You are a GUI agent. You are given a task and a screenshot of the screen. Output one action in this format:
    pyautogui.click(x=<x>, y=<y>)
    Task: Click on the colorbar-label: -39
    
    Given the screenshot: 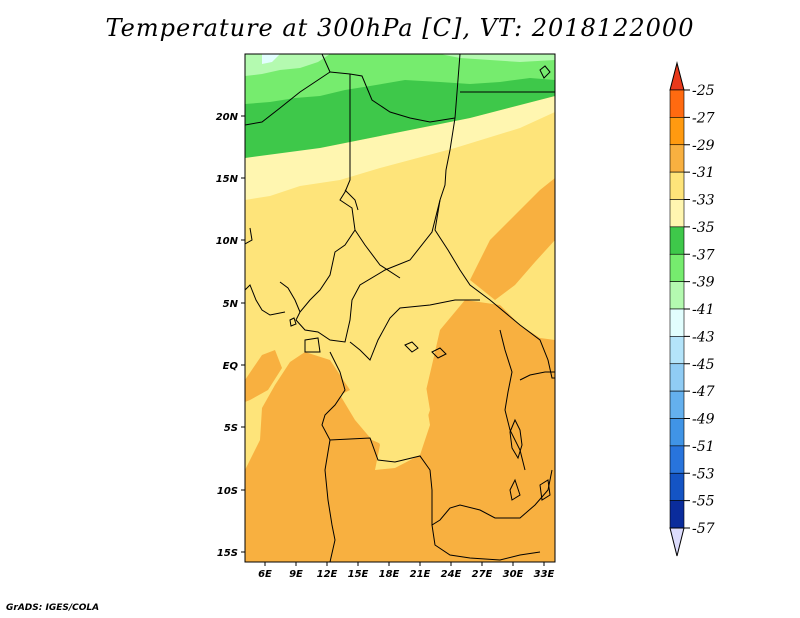 What is the action you would take?
    pyautogui.click(x=703, y=283)
    